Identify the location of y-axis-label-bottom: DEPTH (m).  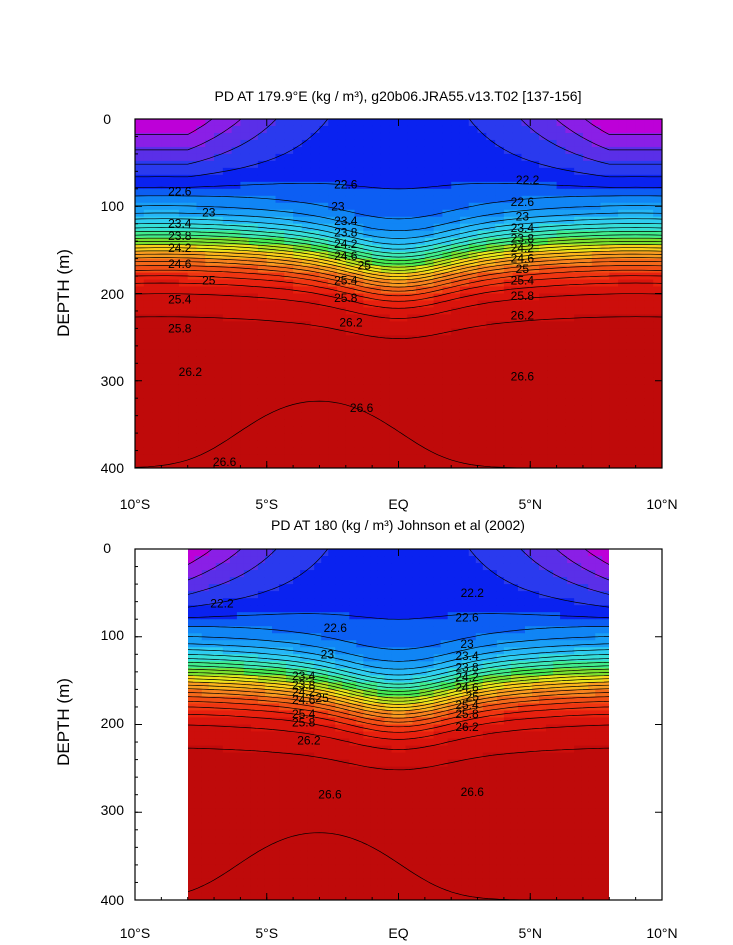
(63, 722).